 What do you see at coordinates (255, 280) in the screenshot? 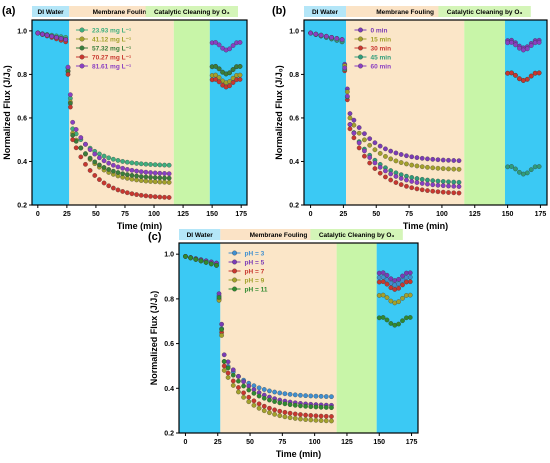
I see `legend-label: pH = 9` at bounding box center [255, 280].